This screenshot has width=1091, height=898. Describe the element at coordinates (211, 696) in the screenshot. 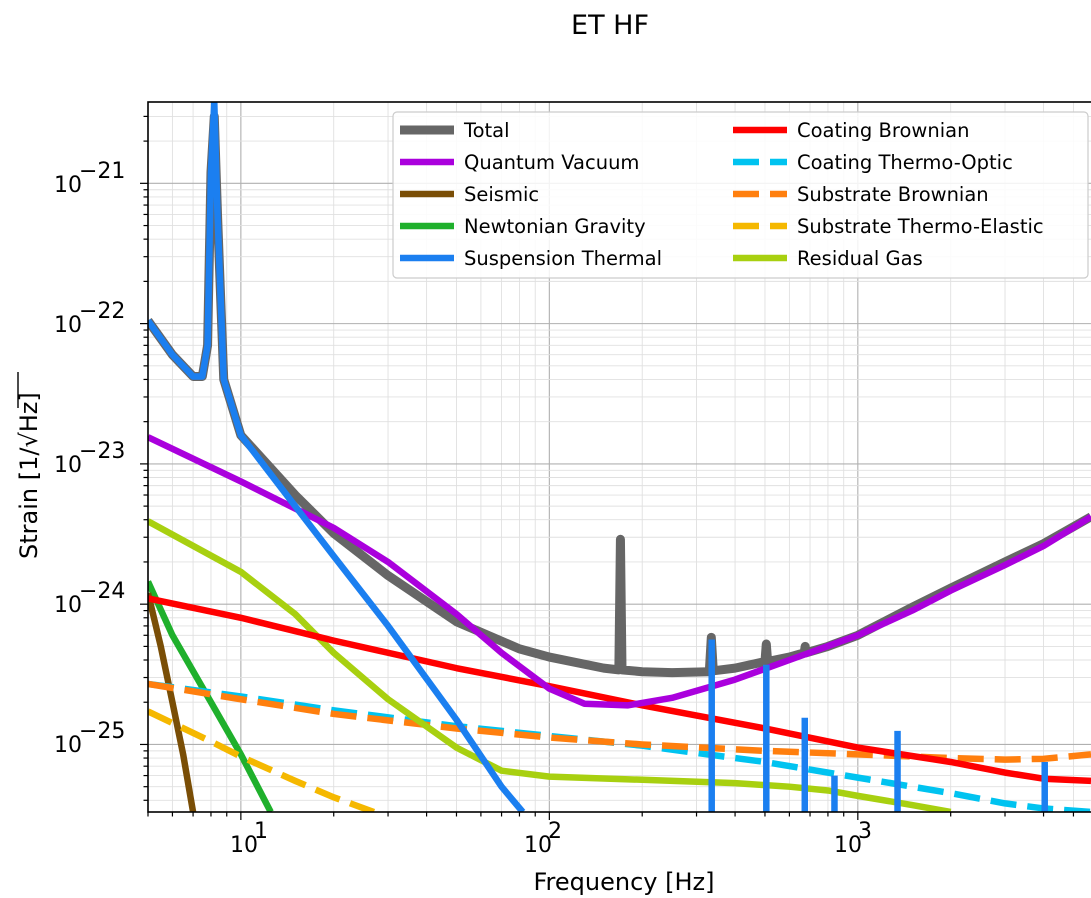

I see `series-newtonian-gravity` at that location.